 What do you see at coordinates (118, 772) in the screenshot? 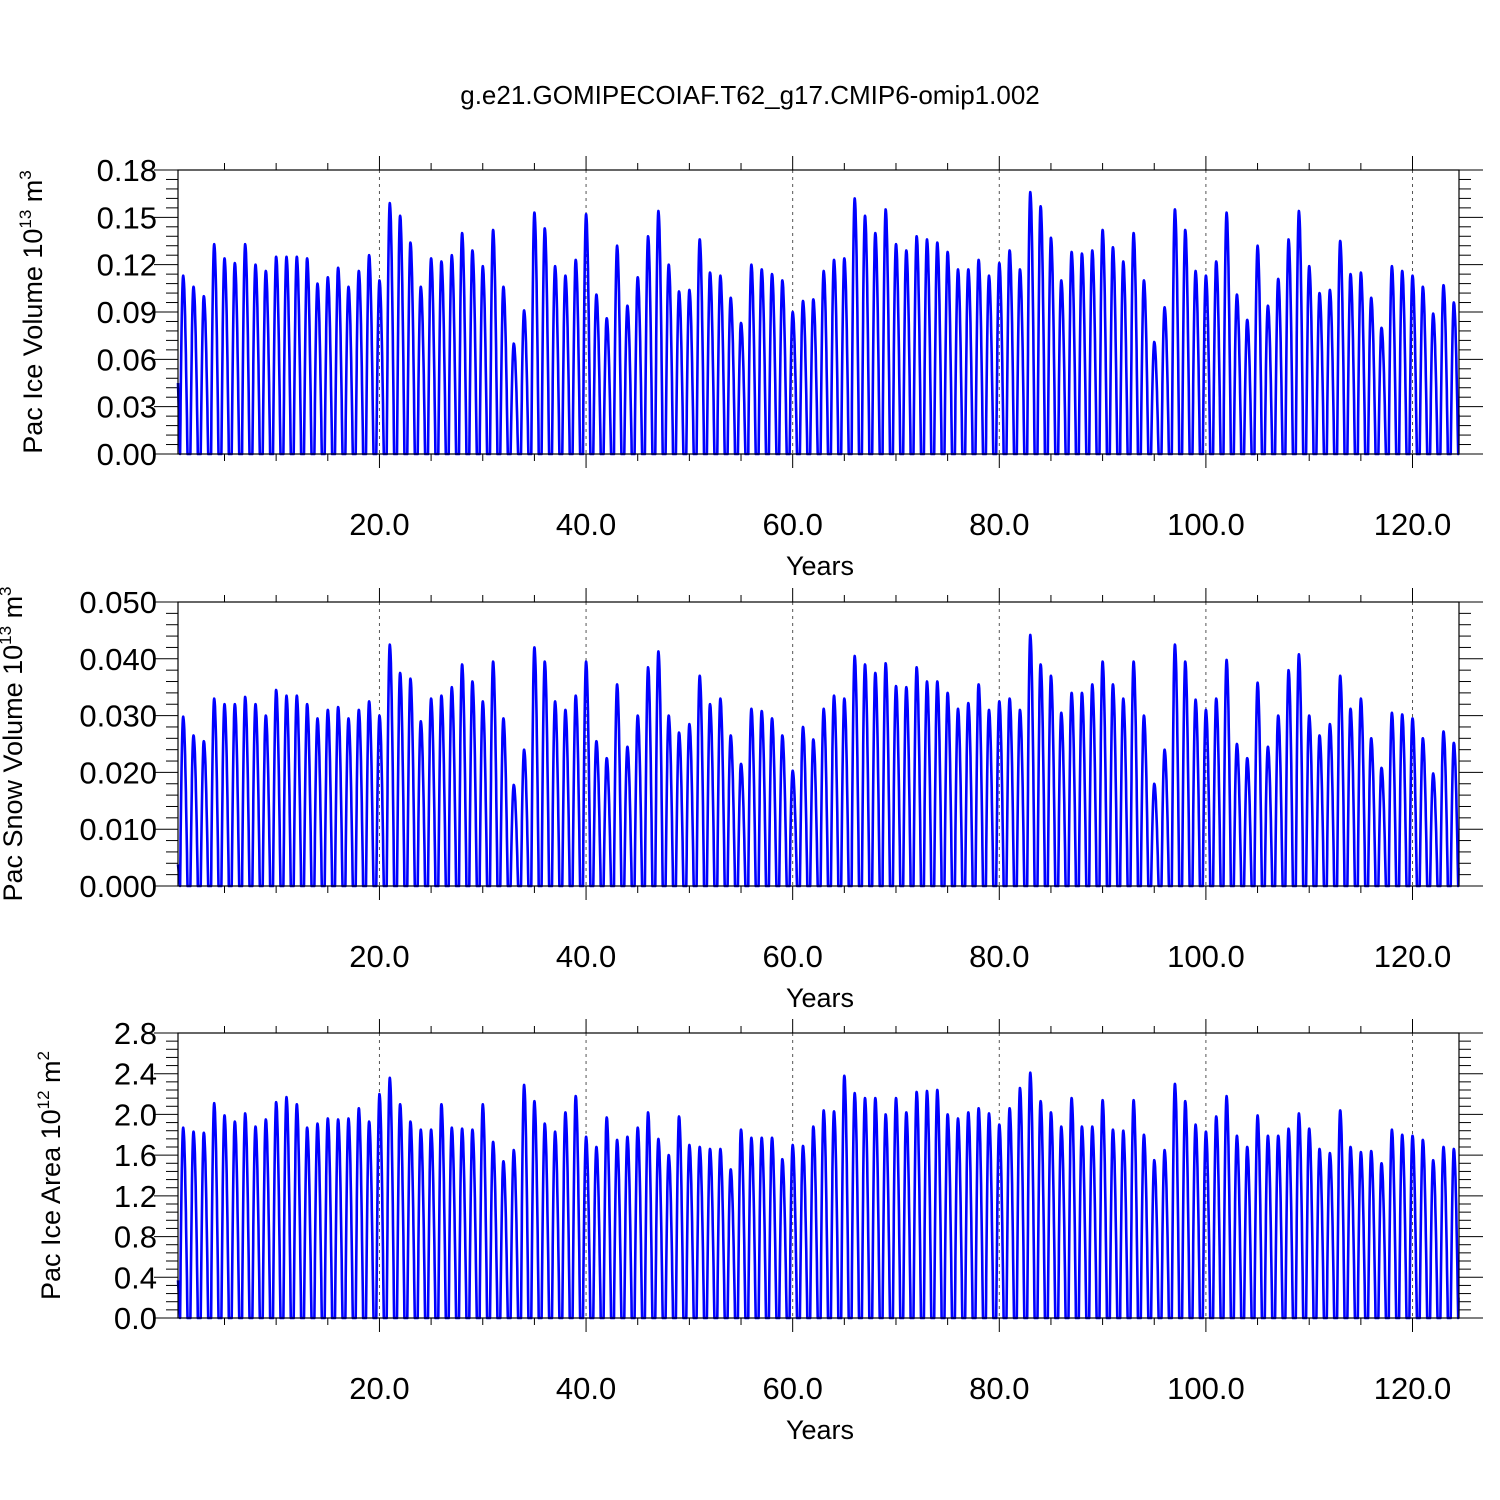
I see `y-tick-label: 0.020` at bounding box center [118, 772].